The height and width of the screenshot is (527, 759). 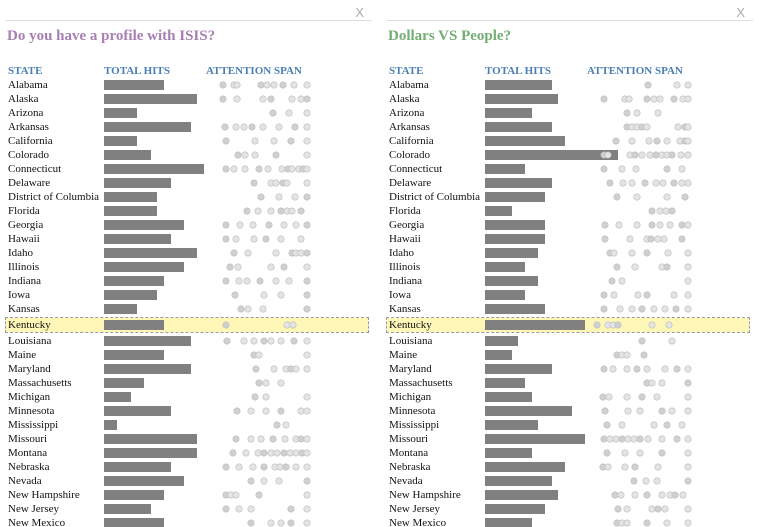 What do you see at coordinates (25, 481) in the screenshot?
I see `state-label: Nevada` at bounding box center [25, 481].